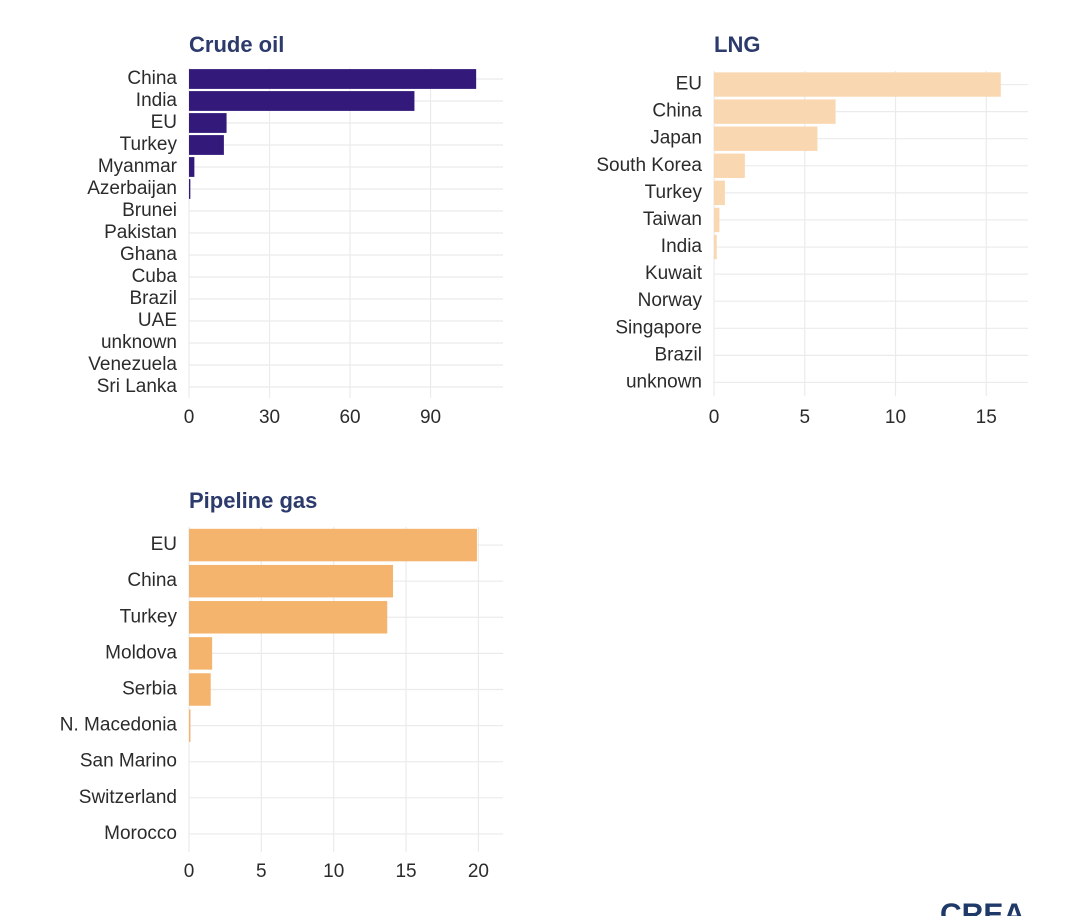 This screenshot has width=1067, height=916. What do you see at coordinates (148, 254) in the screenshot?
I see `y-tick-label: Ghana` at bounding box center [148, 254].